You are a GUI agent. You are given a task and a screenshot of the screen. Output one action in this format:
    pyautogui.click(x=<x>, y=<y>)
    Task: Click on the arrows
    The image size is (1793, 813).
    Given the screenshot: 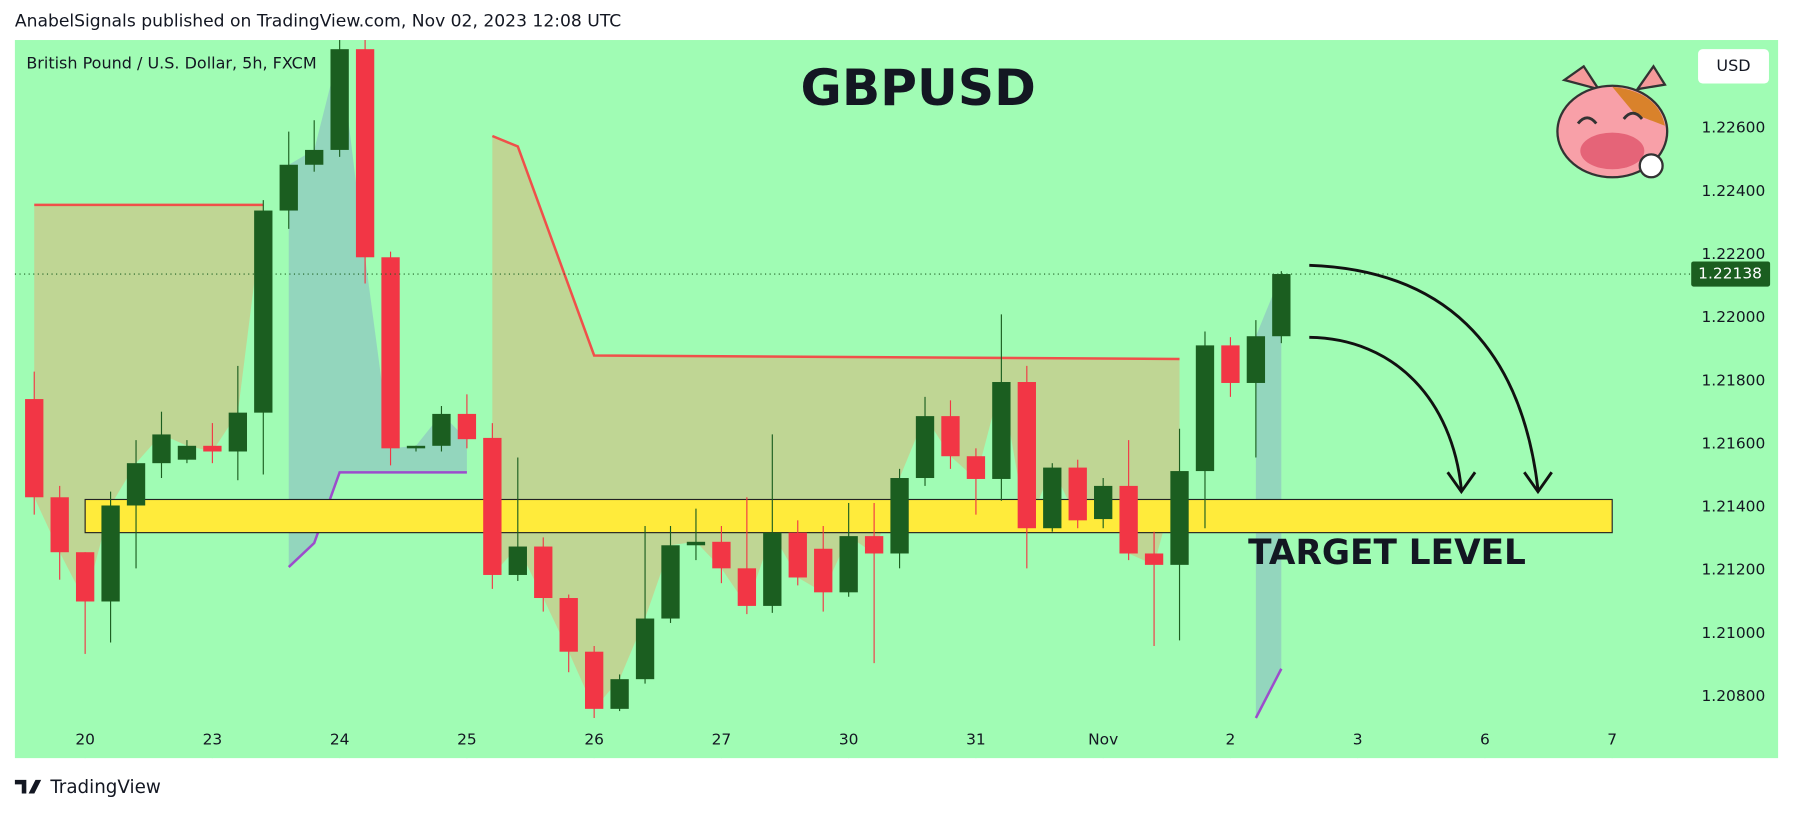 What is the action you would take?
    pyautogui.click(x=1431, y=379)
    